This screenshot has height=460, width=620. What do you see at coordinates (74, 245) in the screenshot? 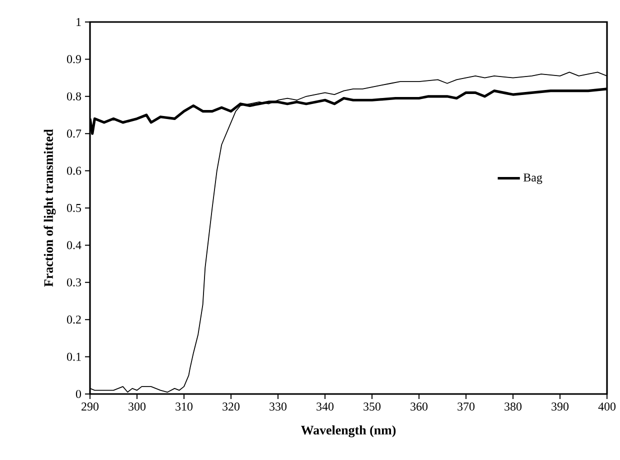
I see `y-tick-label: 0.4` at bounding box center [74, 245].